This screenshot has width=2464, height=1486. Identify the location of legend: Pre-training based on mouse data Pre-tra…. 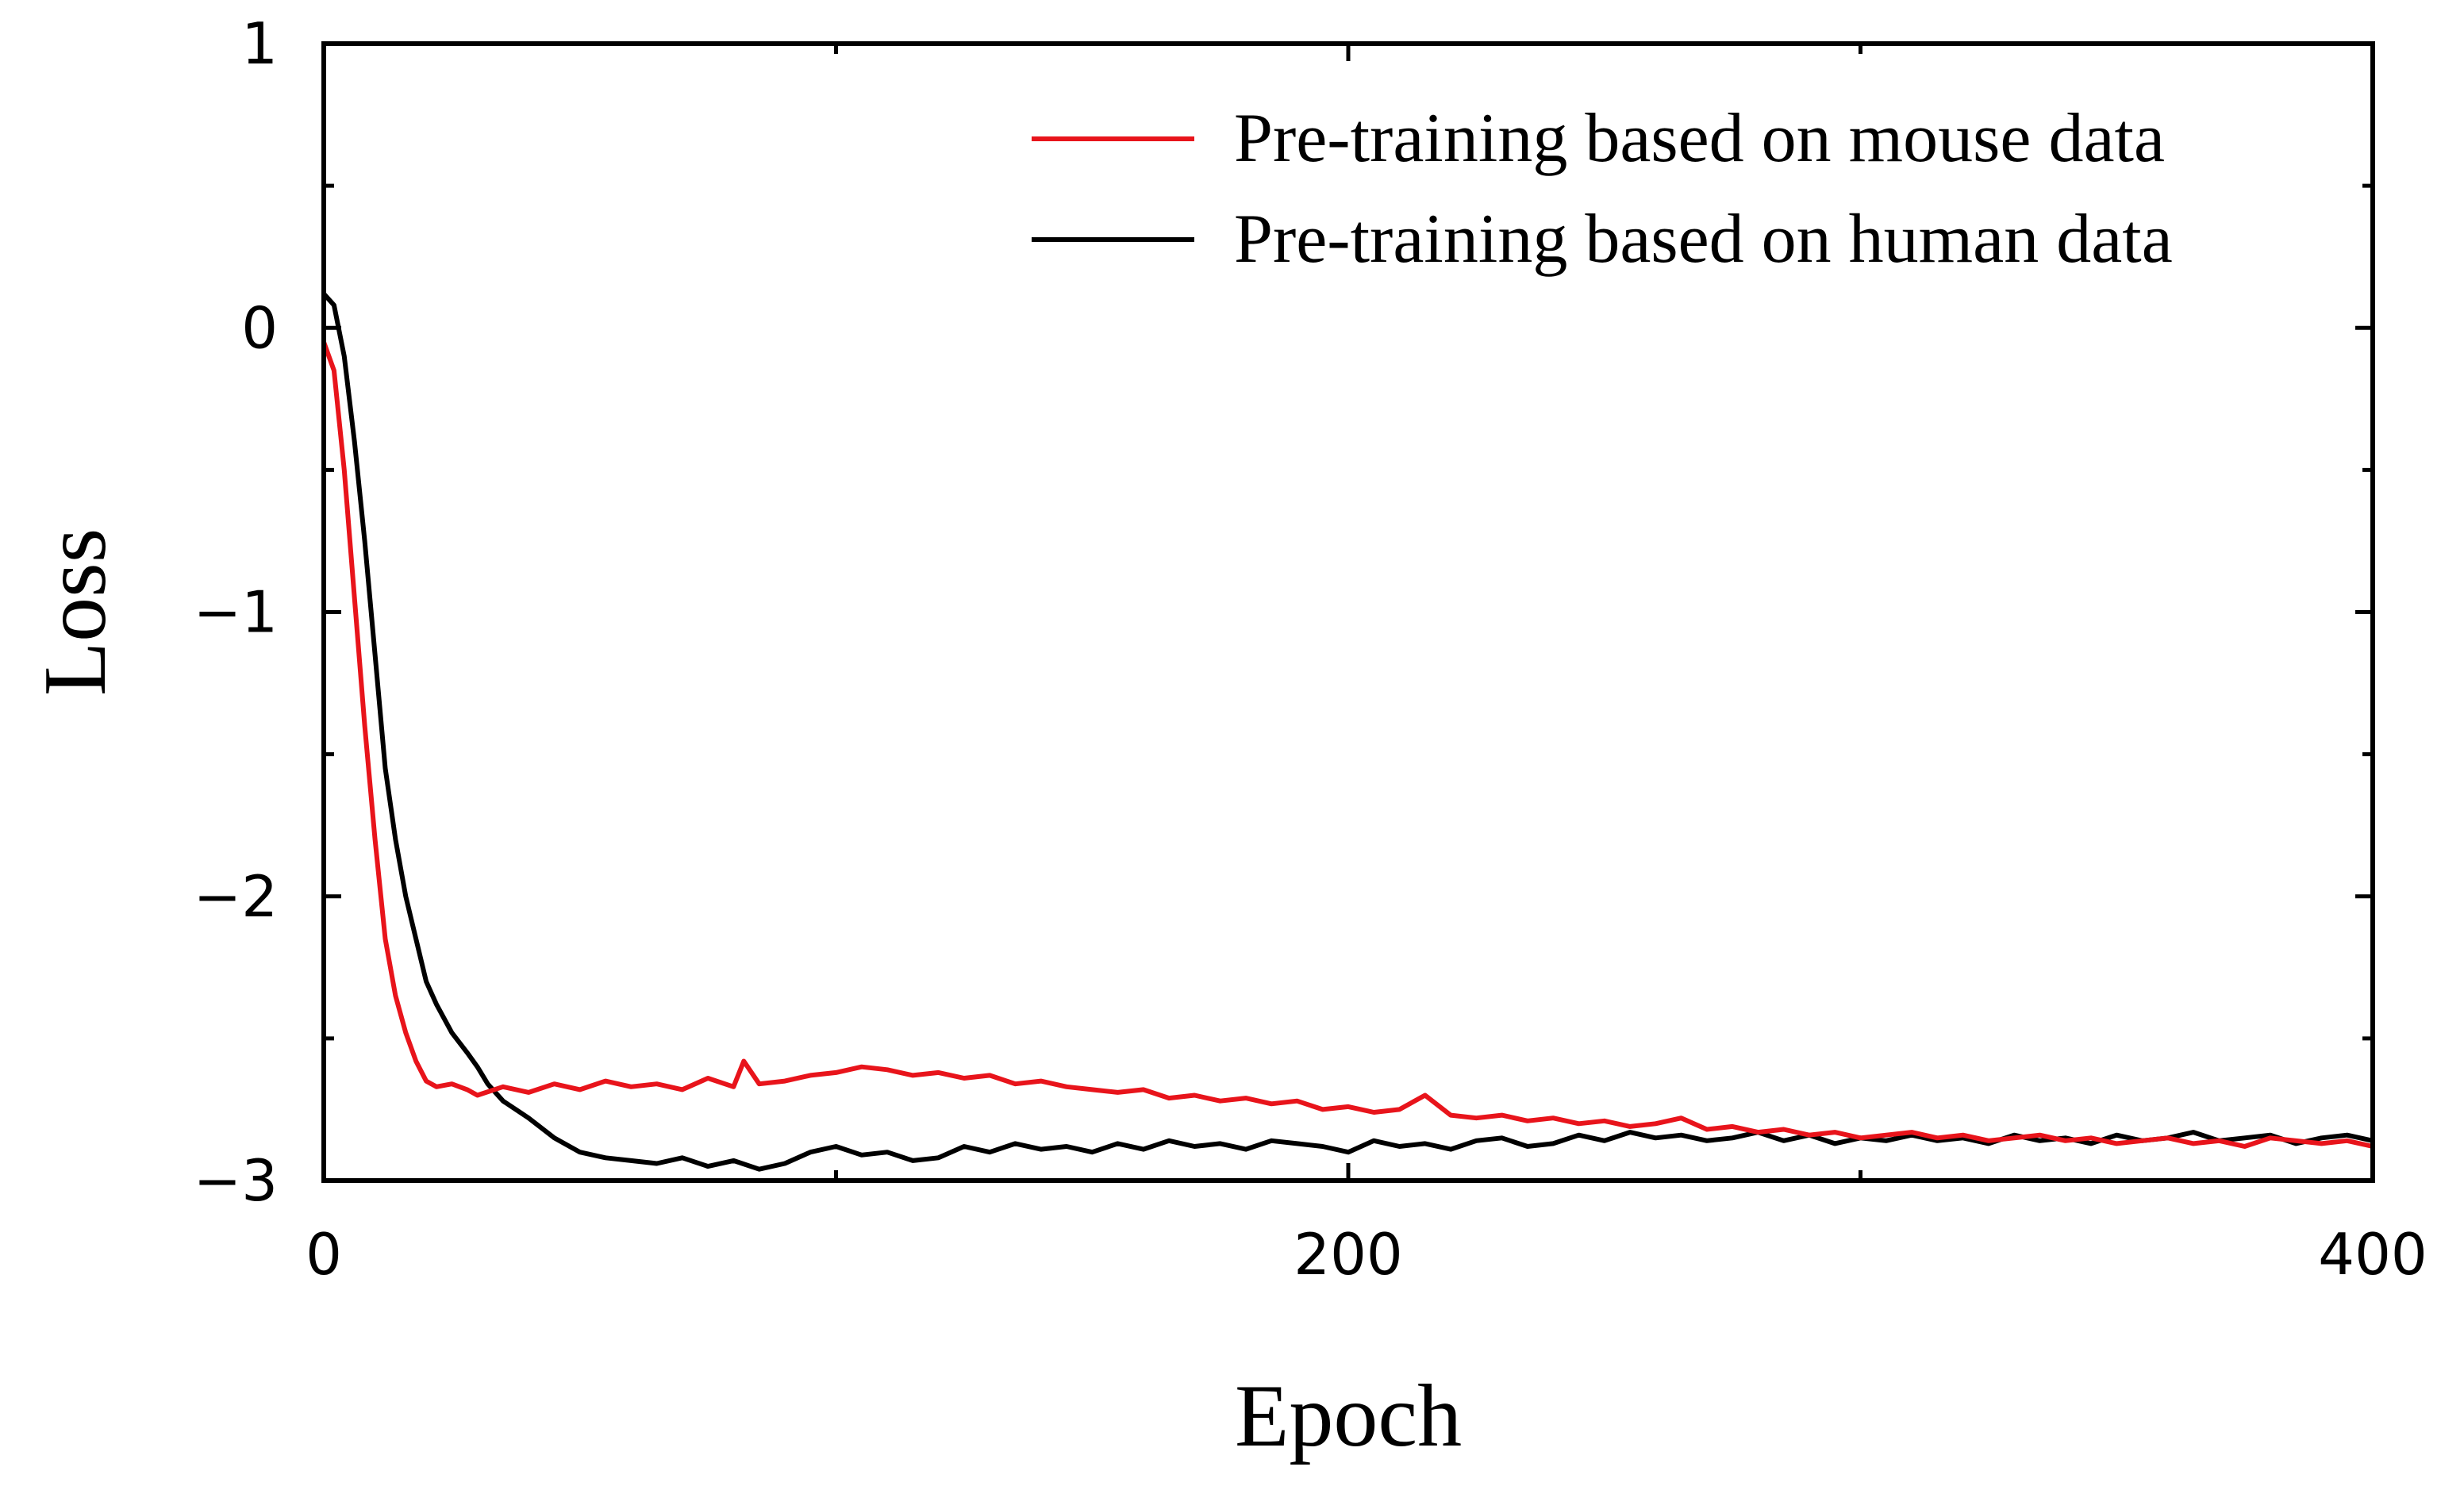
(1603, 189).